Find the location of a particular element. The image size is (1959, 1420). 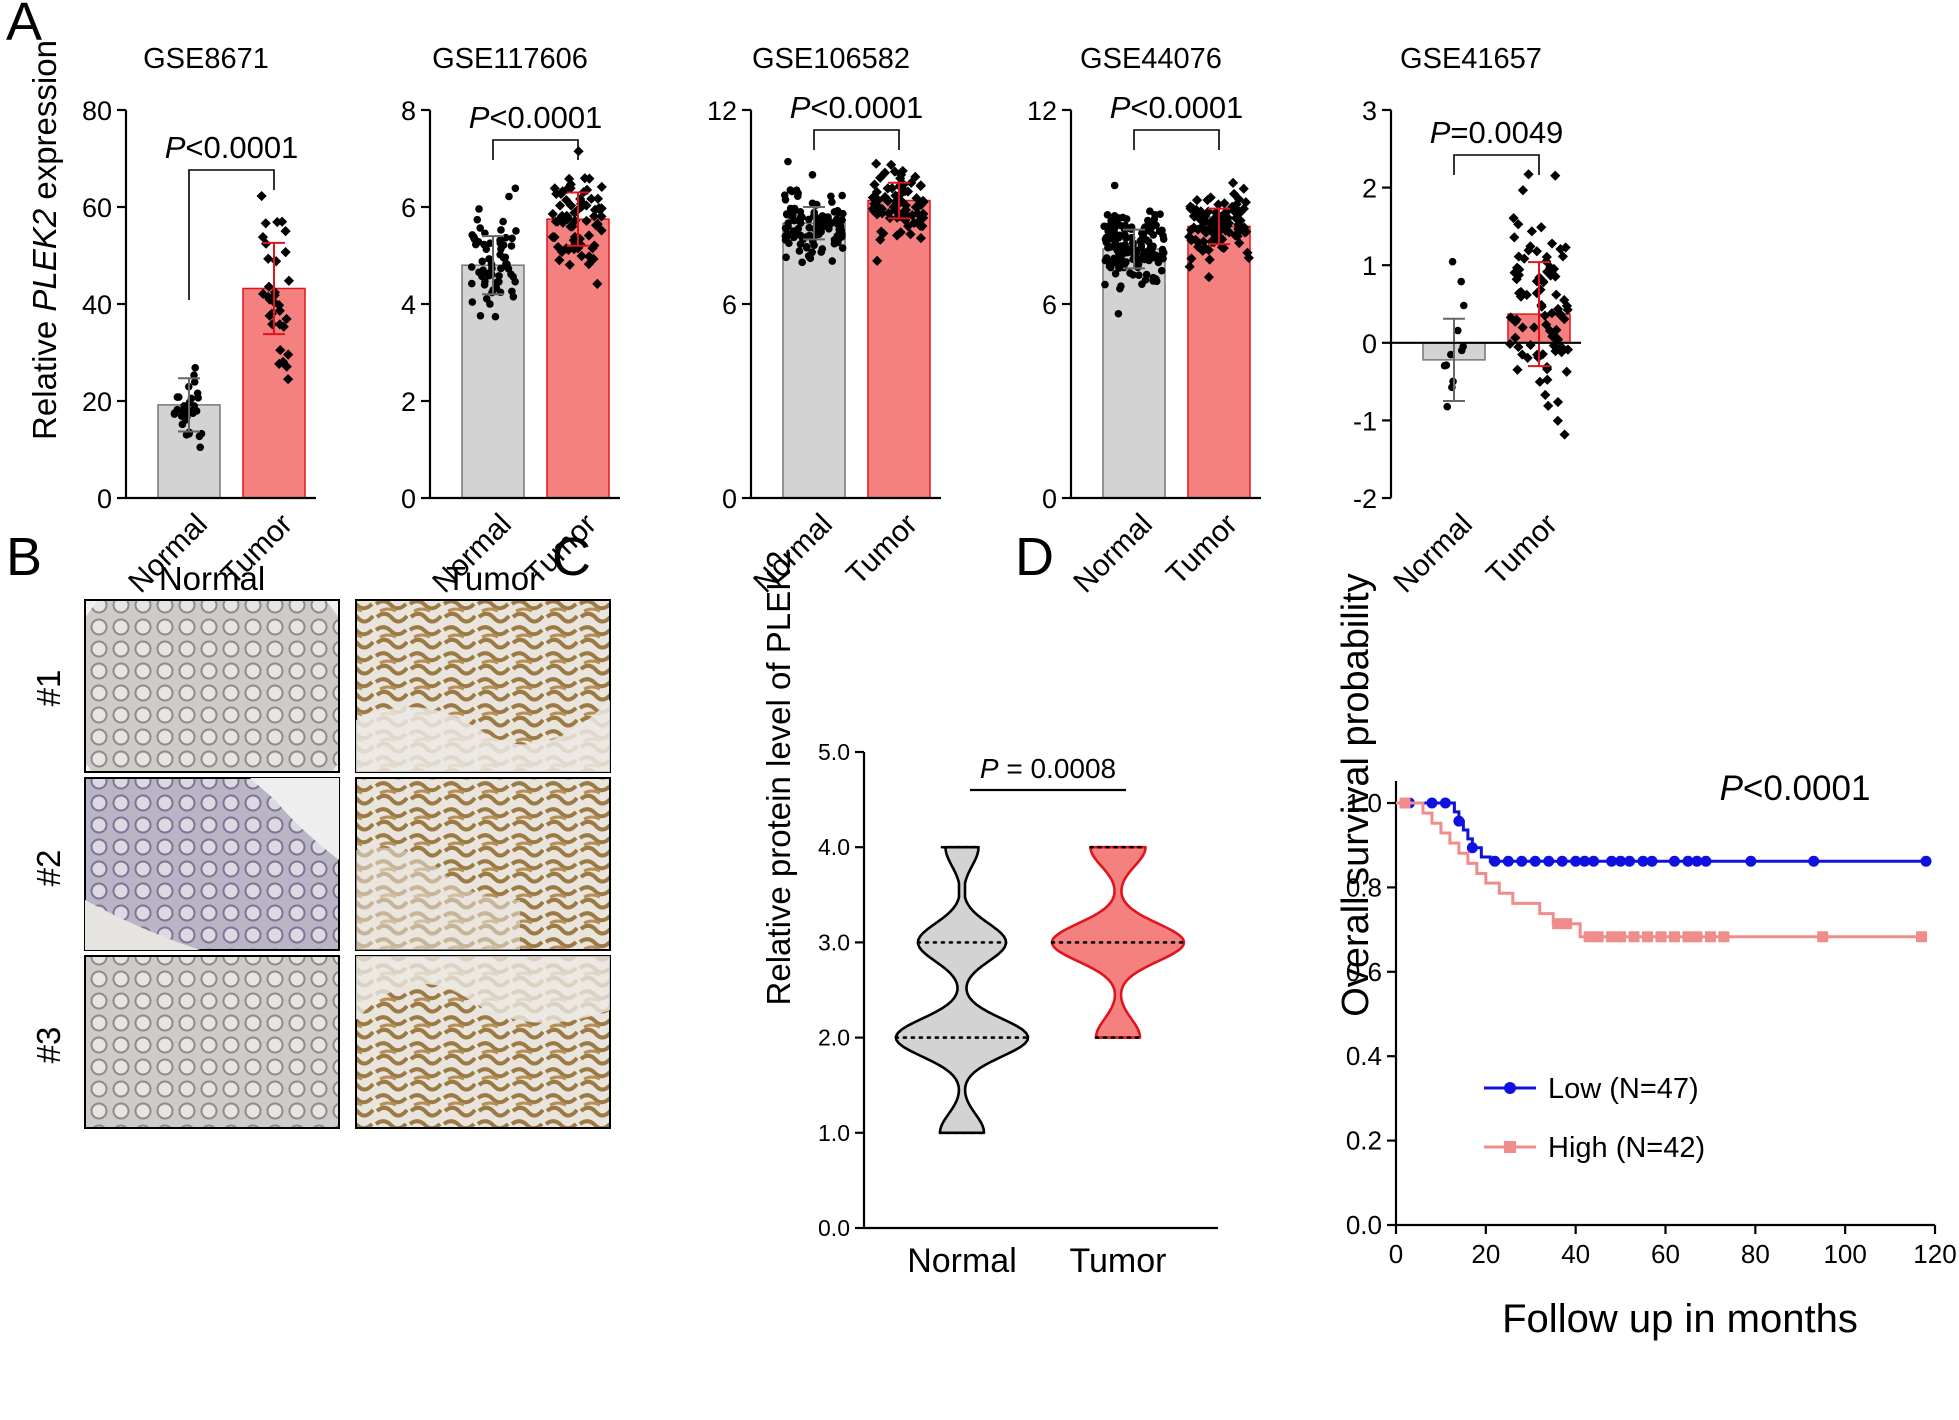

y-tick-label: 2.0 is located at coordinates (834, 1038).